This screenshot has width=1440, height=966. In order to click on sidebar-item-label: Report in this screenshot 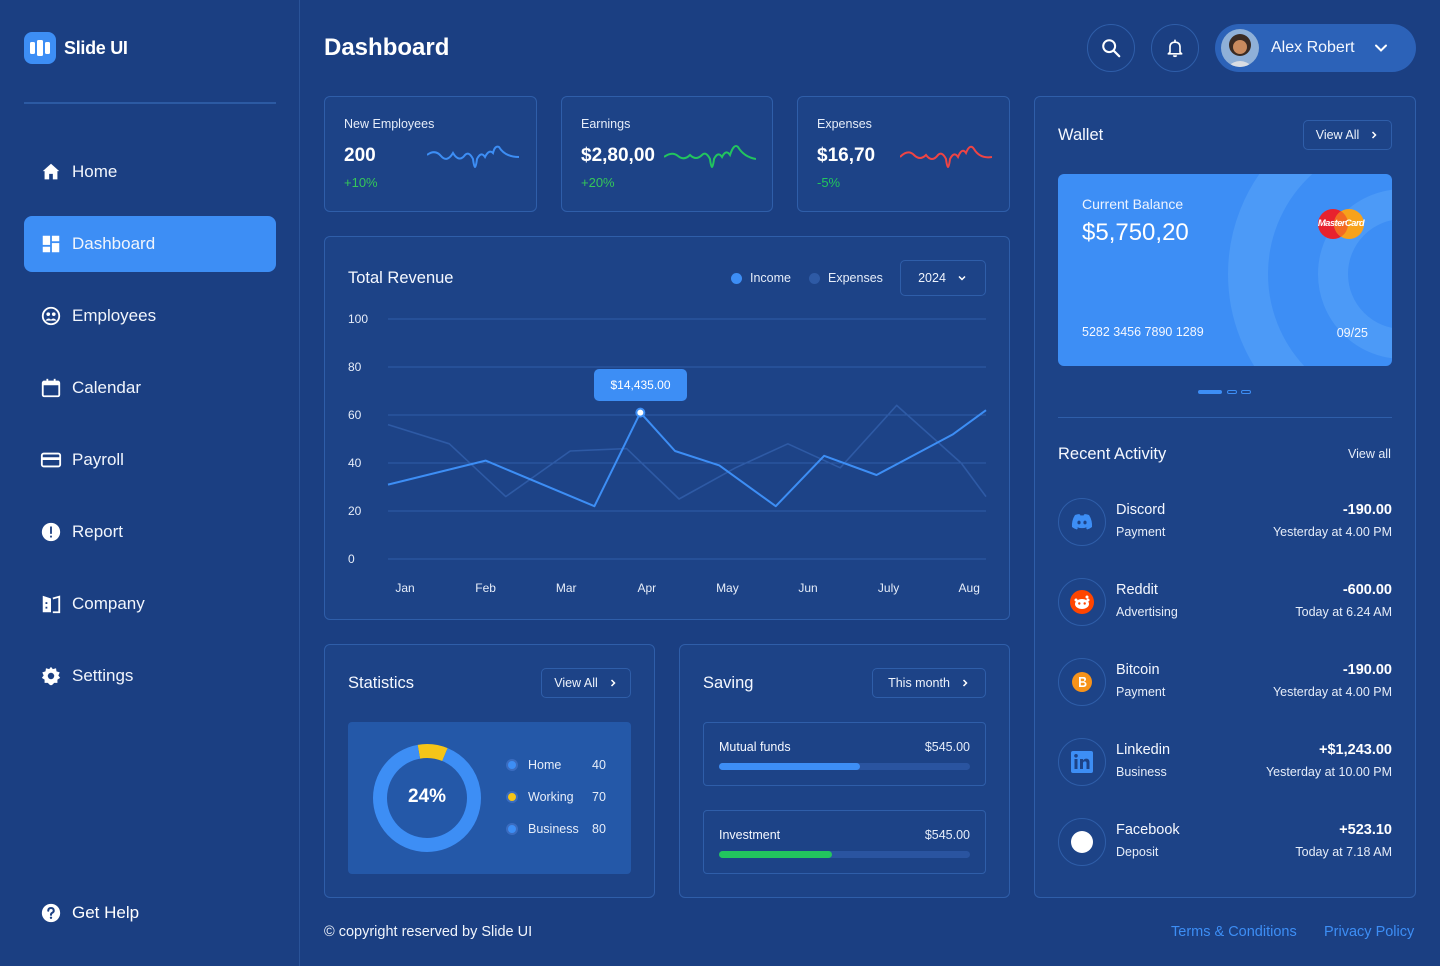, I will do `click(98, 531)`.